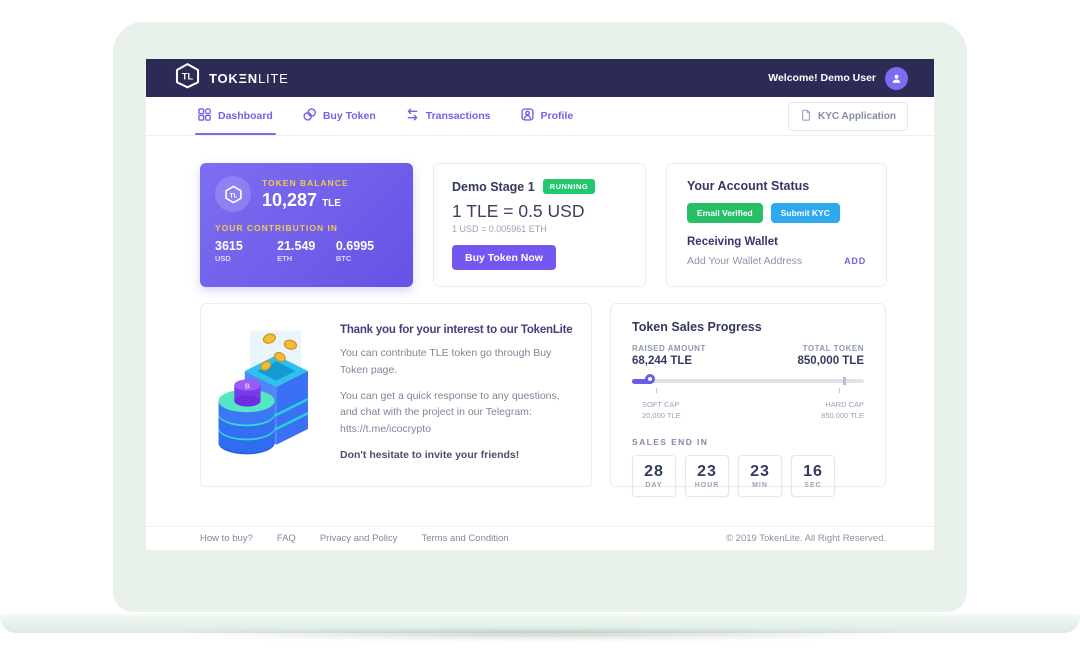 This screenshot has height=650, width=1080. I want to click on buy-token-now-button: Buy Token Now, so click(504, 257).